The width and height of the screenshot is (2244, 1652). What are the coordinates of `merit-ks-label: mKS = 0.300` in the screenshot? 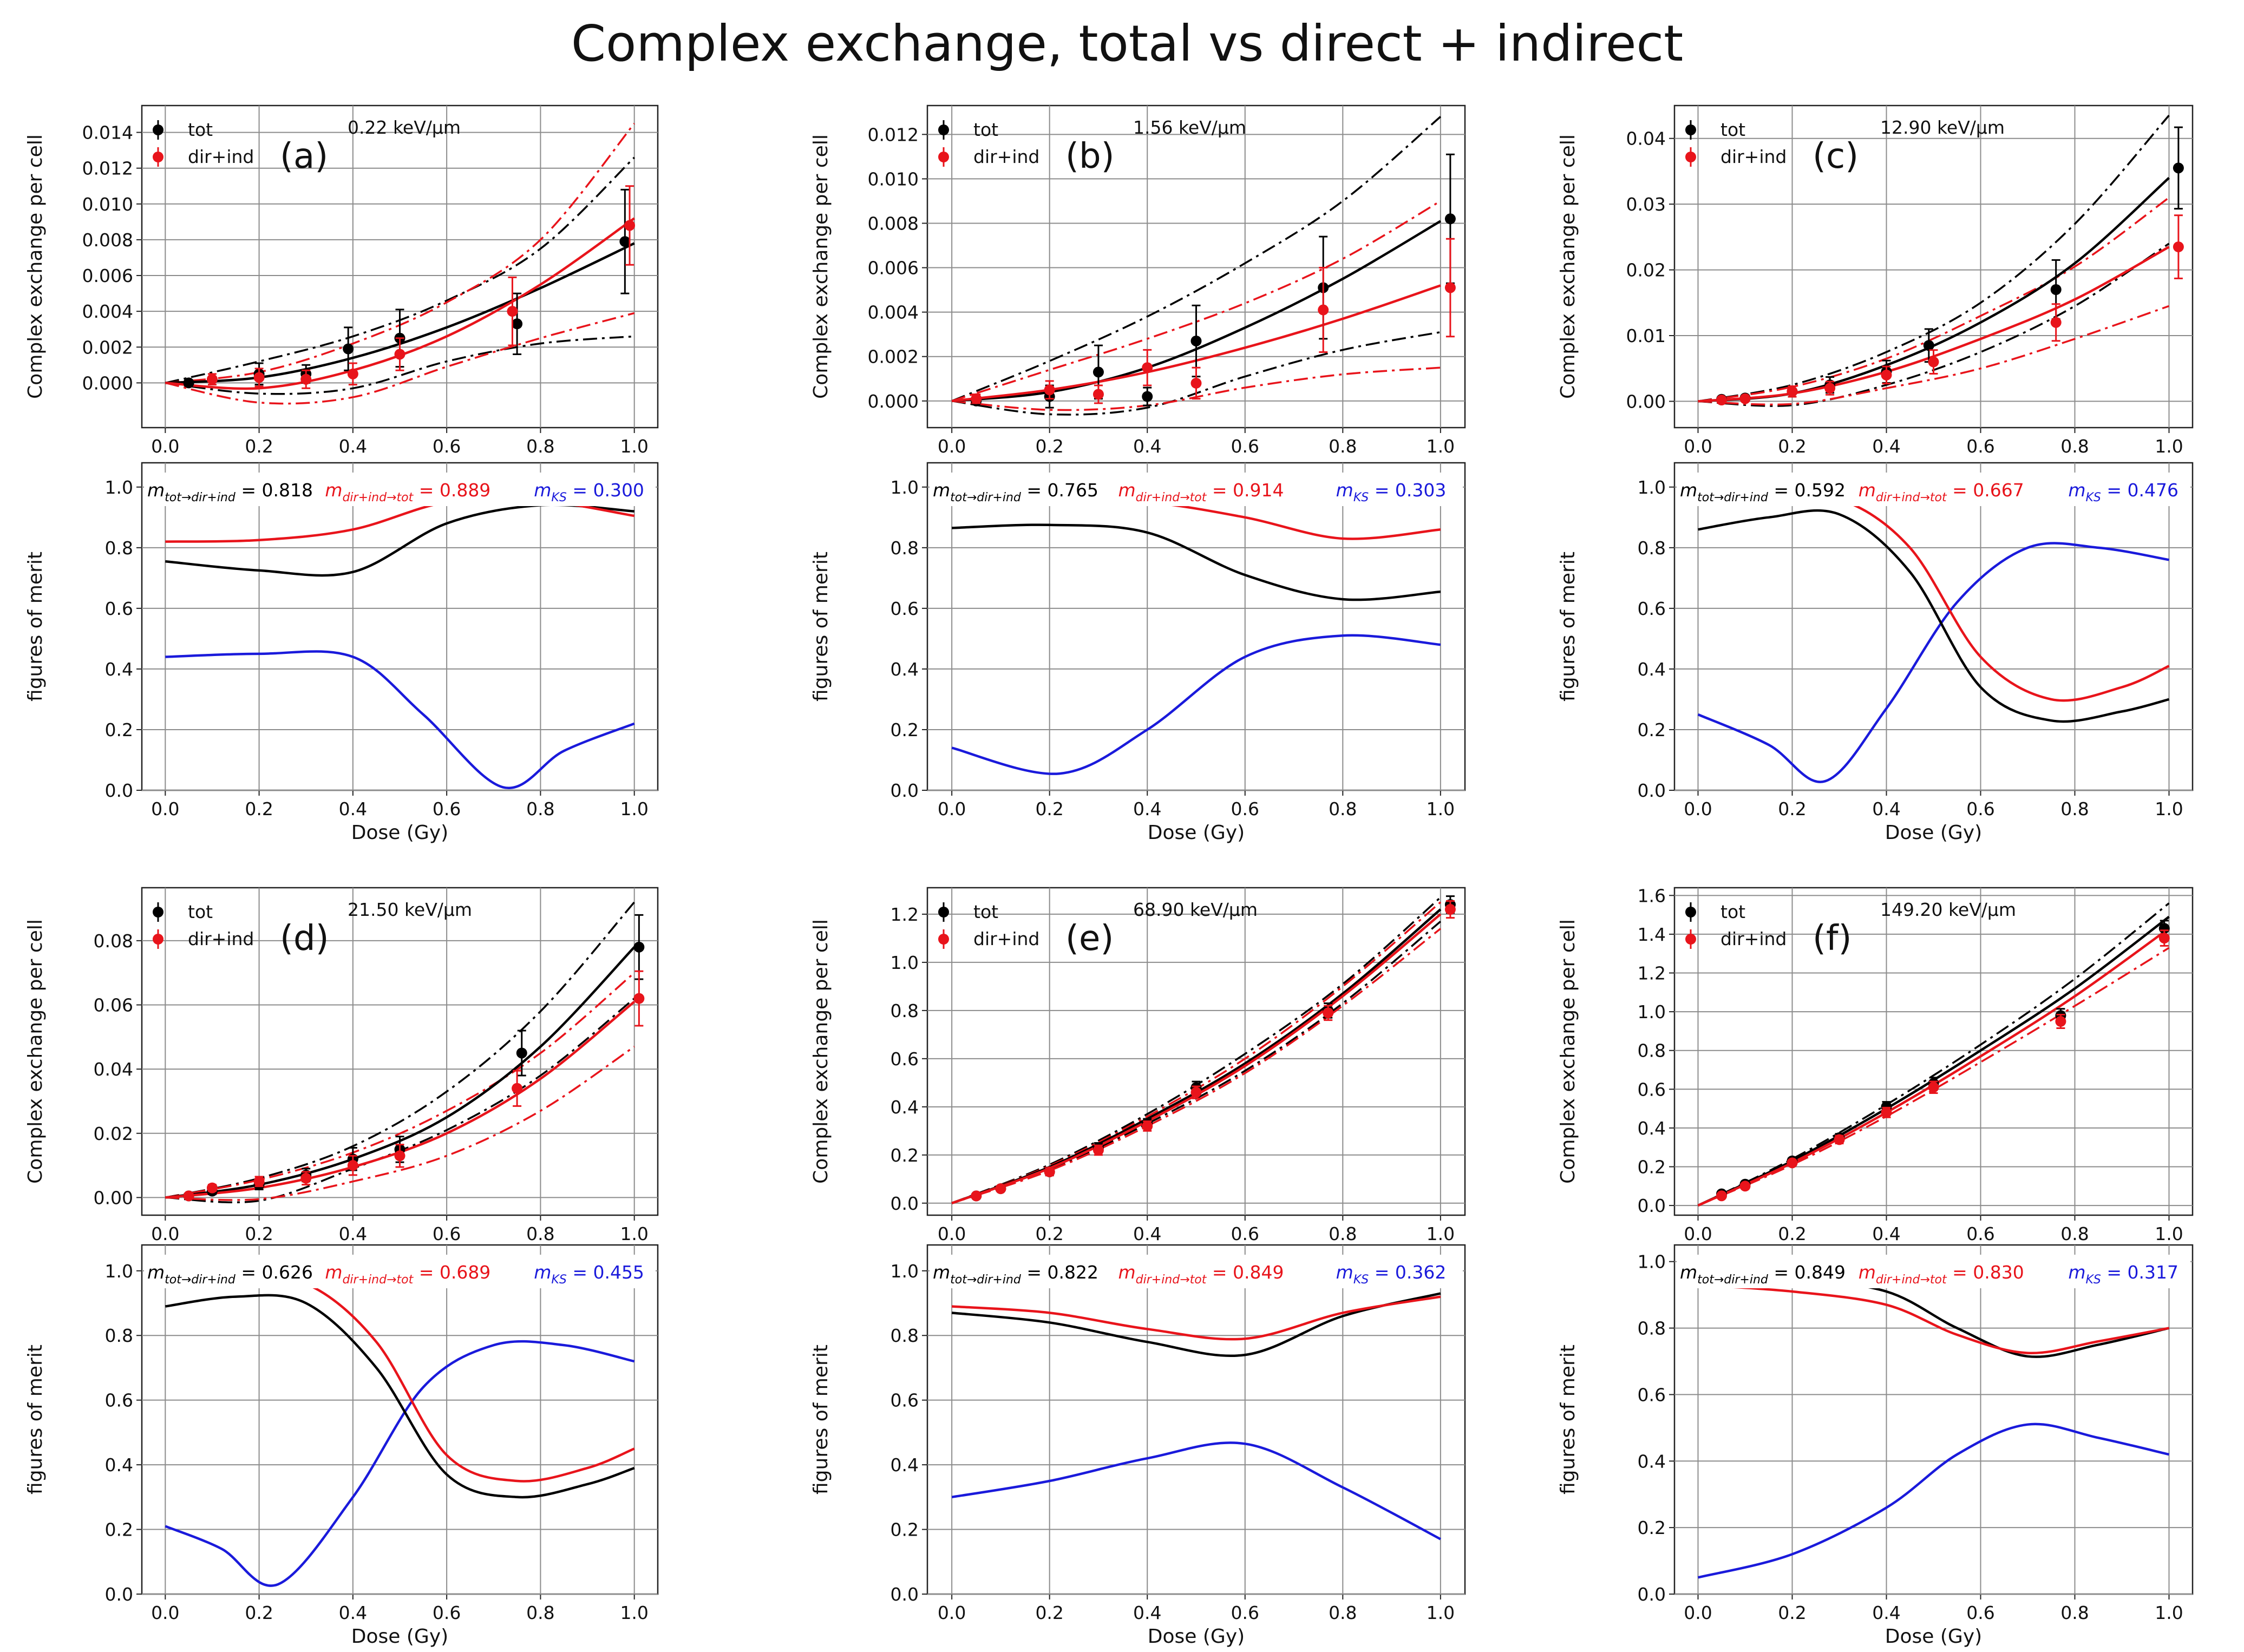 It's located at (589, 492).